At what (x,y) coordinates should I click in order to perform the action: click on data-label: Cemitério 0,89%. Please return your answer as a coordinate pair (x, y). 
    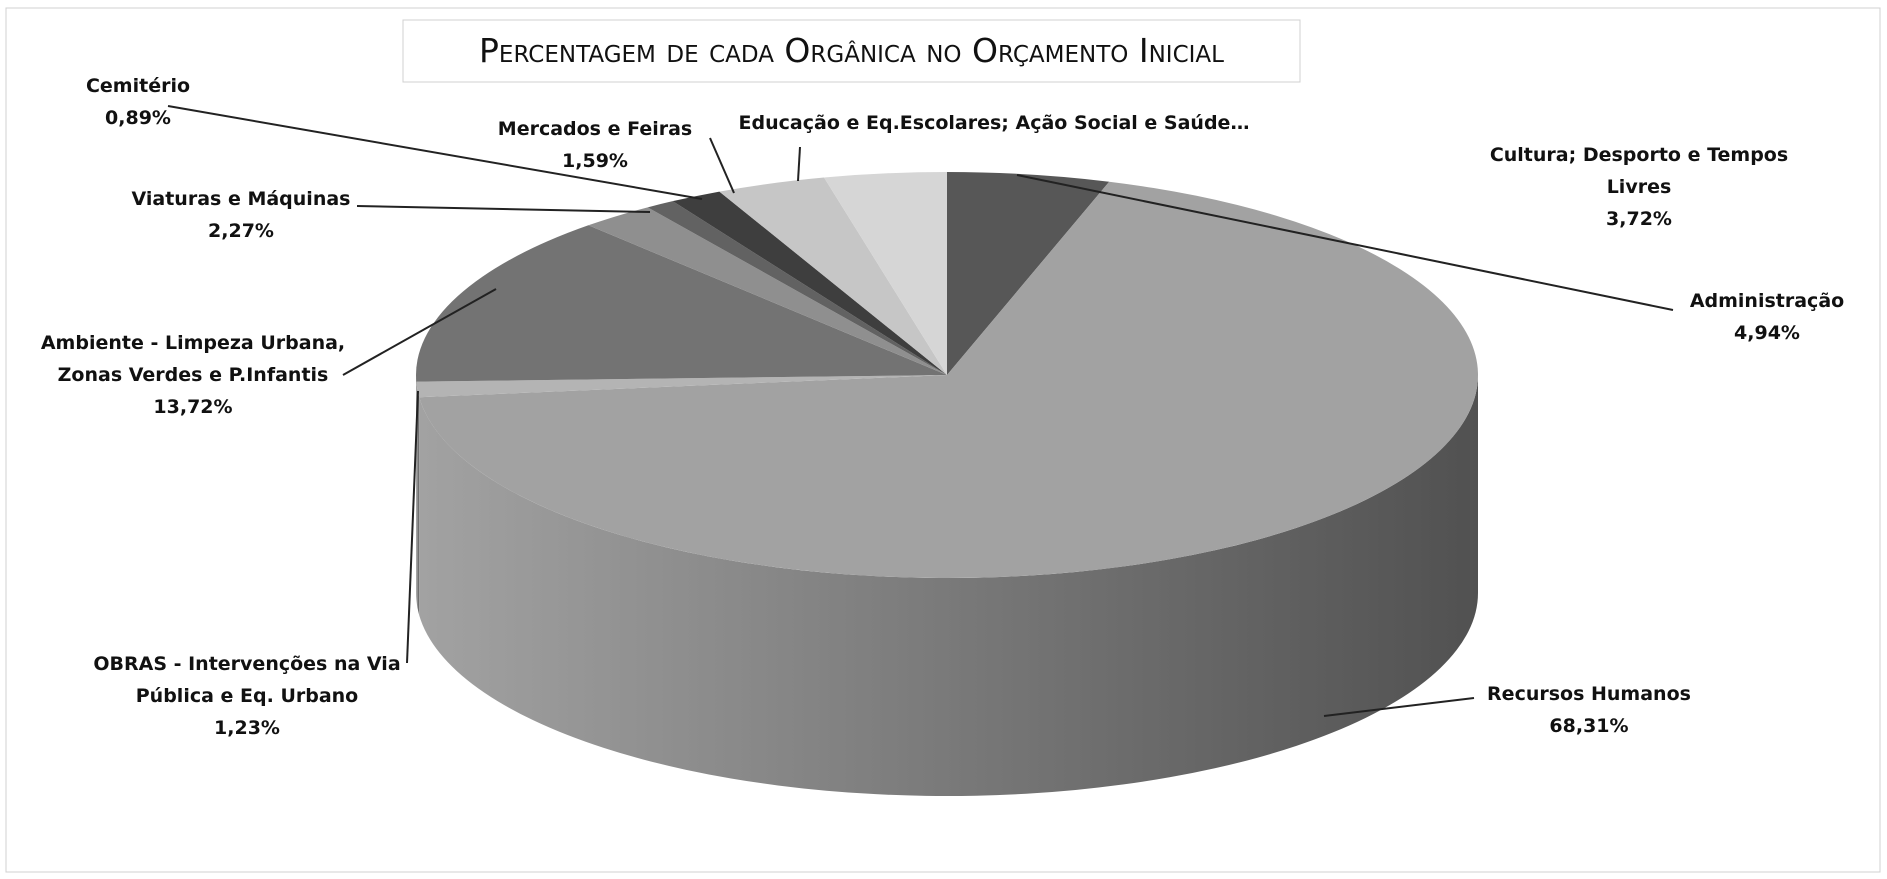
    Looking at the image, I should click on (138, 102).